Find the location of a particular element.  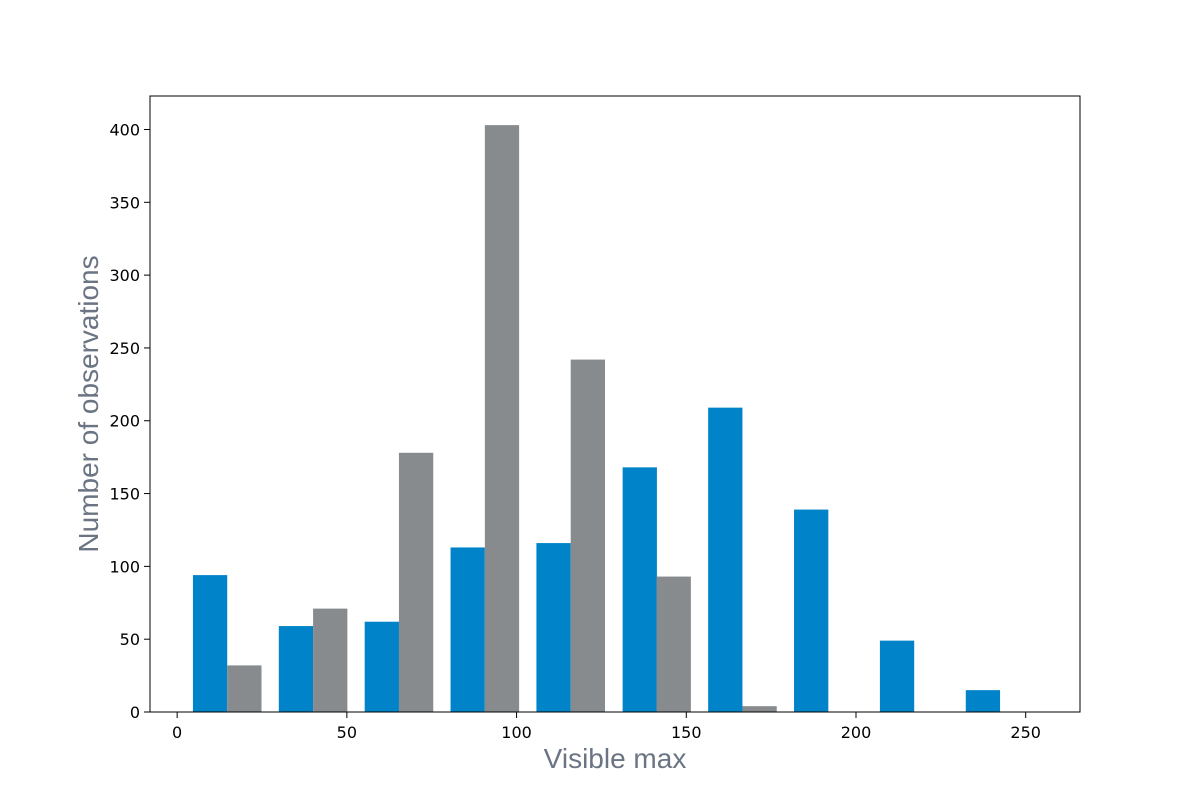

y-axis: 0 50 100 150 200 250 300 350 400 is located at coordinates (129, 421).